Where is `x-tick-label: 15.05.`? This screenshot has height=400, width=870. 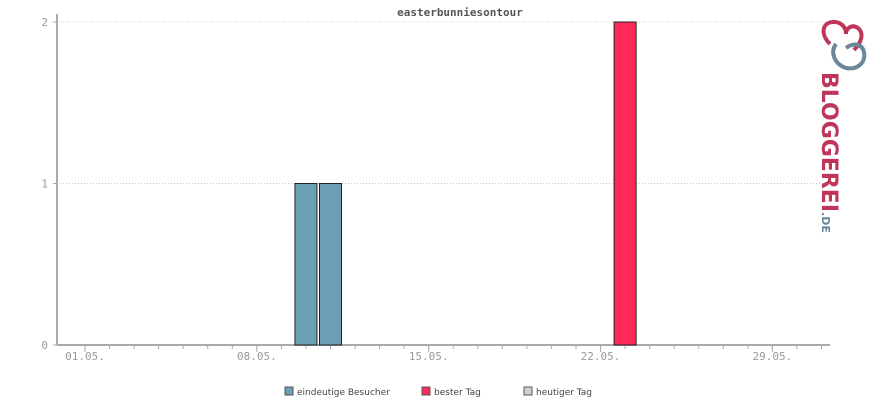 x-tick-label: 15.05. is located at coordinates (429, 356).